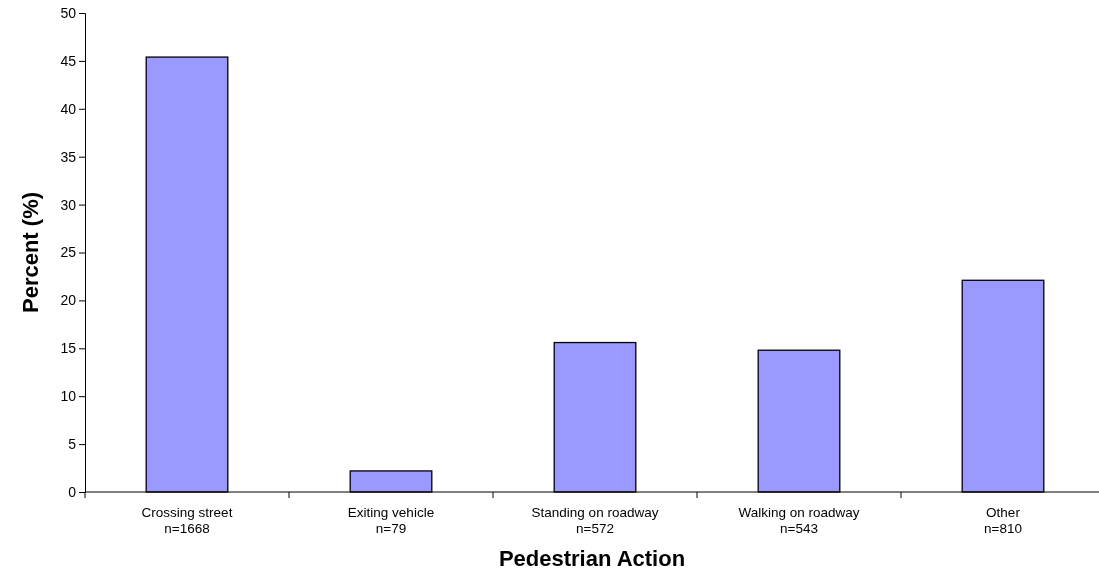  I want to click on y-tick-label: 0, so click(72, 491).